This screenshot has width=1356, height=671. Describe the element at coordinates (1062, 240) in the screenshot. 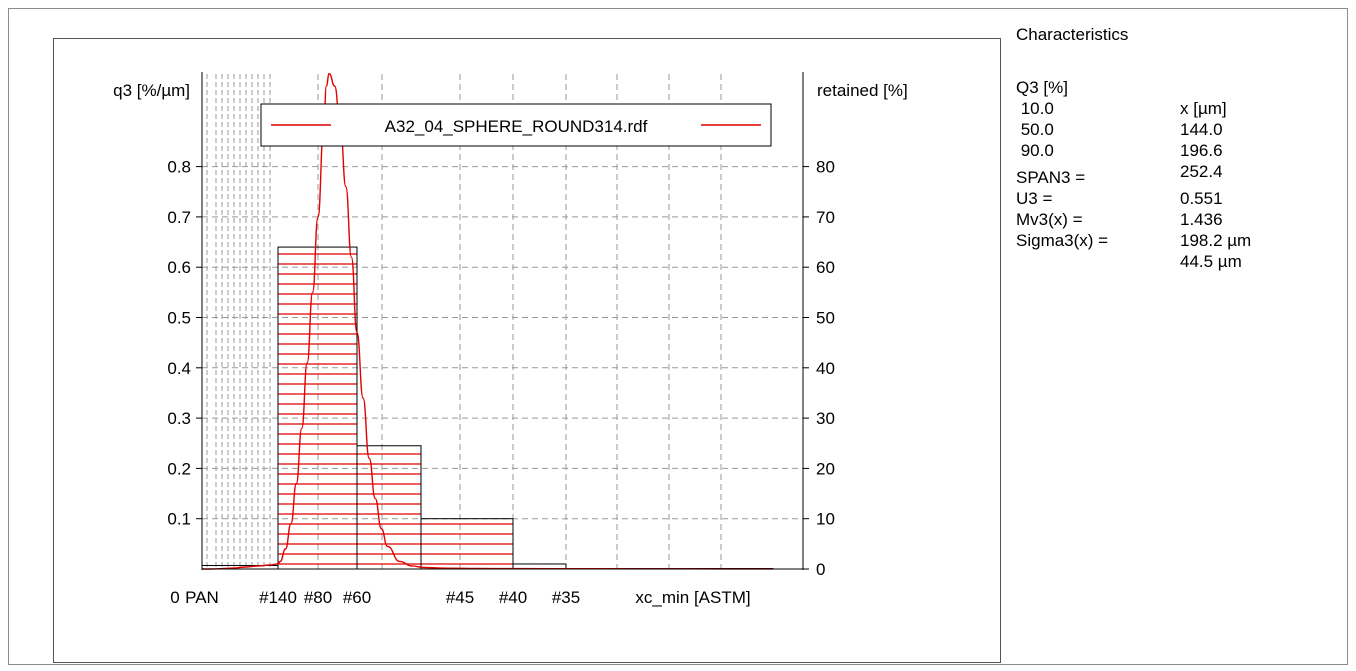

I see `stat-label: Sigma3(x) =` at that location.